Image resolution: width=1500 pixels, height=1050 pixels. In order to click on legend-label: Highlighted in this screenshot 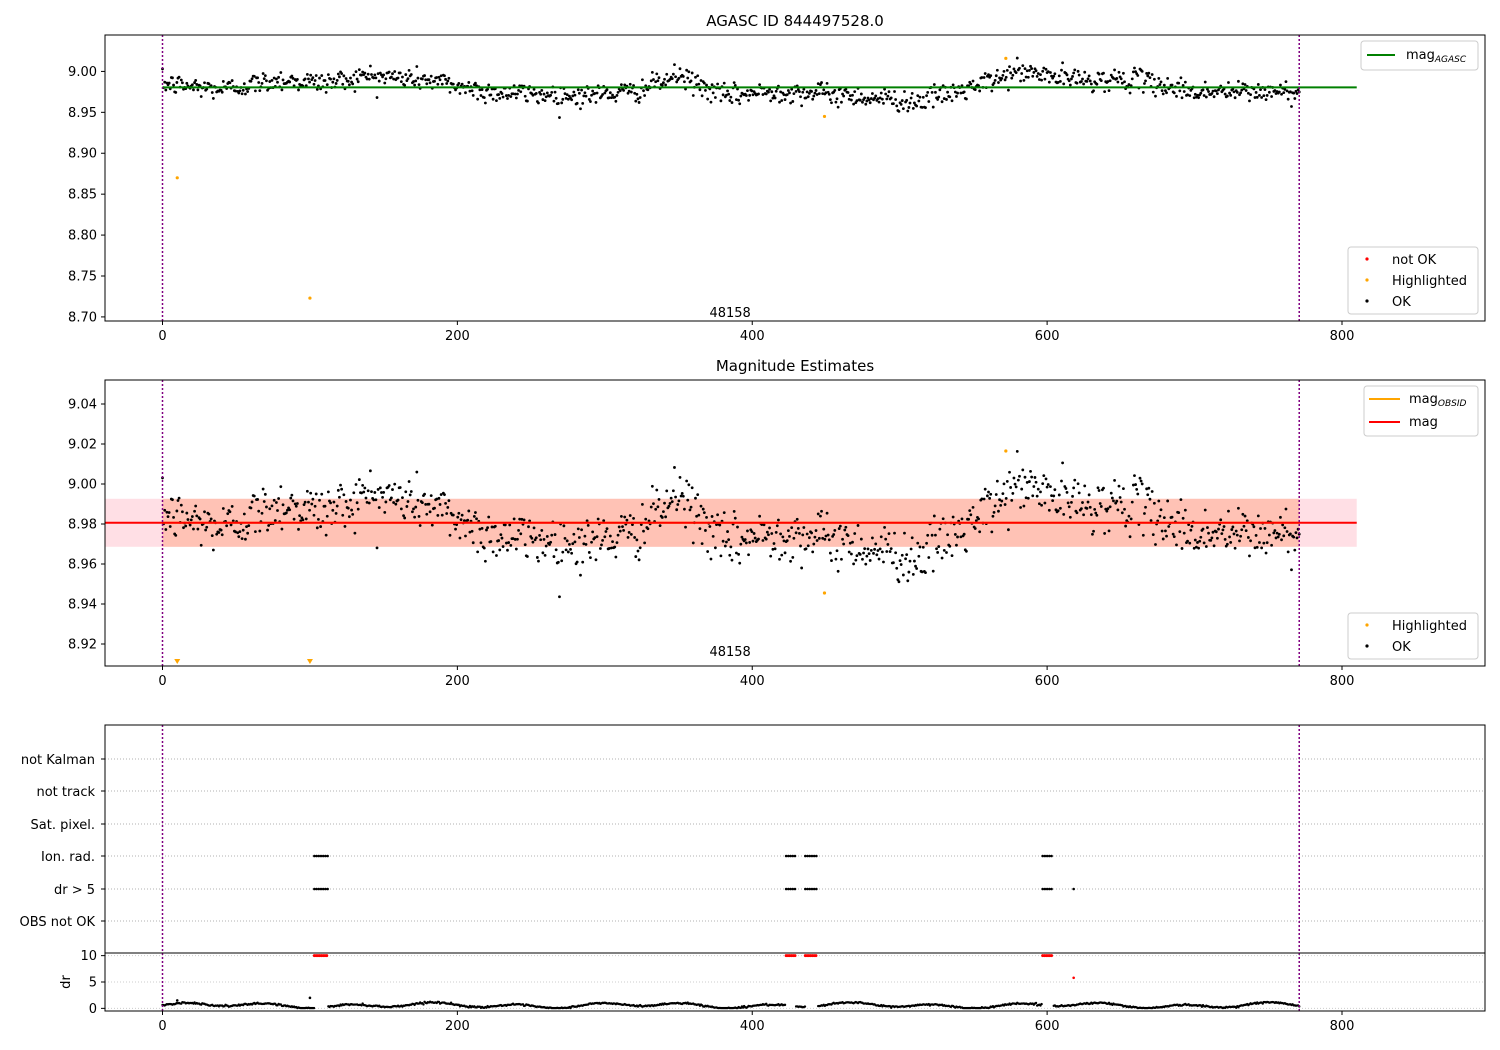, I will do `click(1429, 281)`.